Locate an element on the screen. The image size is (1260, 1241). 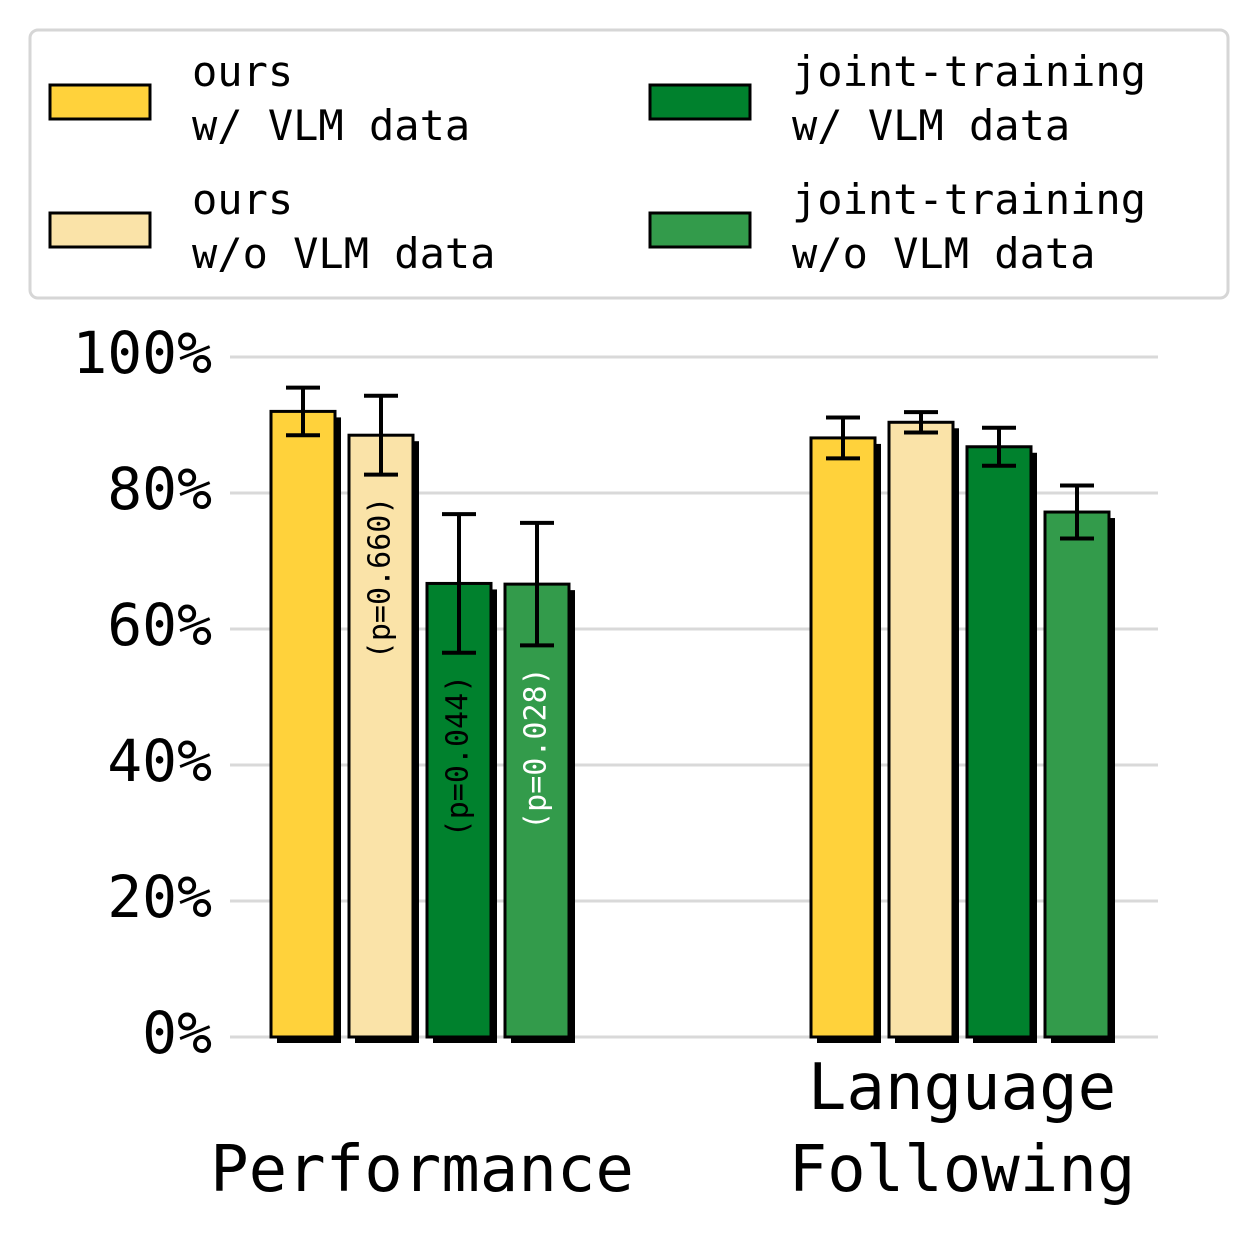
p-value-note: (p=0.660) is located at coordinates (380, 578).